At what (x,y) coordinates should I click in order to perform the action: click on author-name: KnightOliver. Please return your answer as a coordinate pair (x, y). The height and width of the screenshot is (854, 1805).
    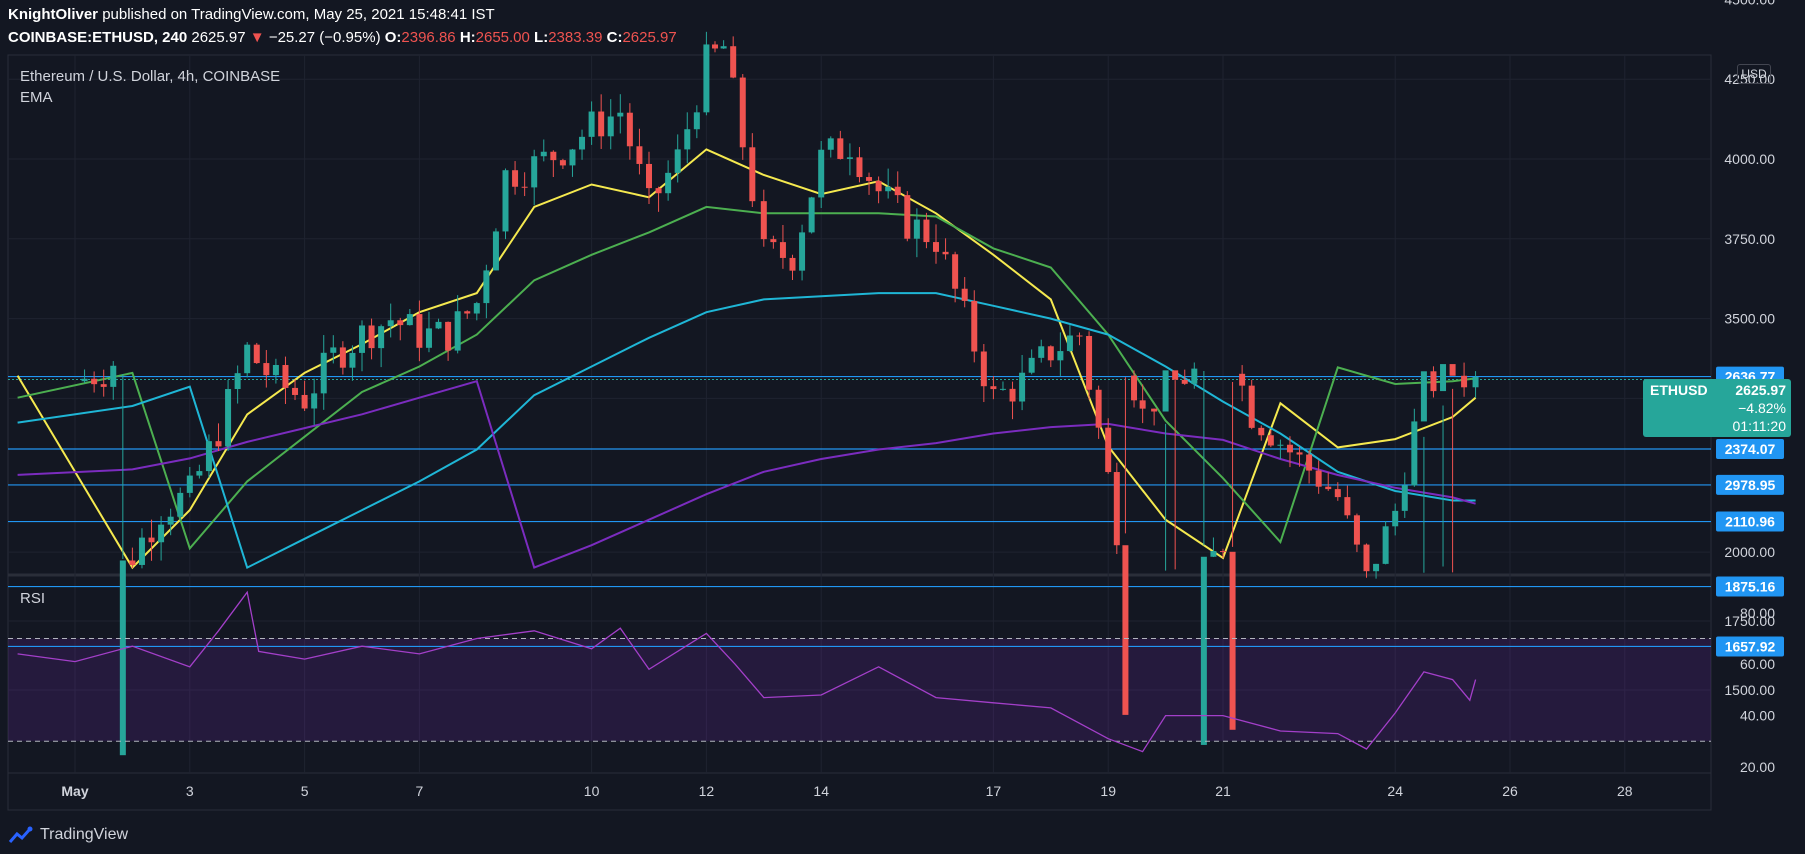
    Looking at the image, I should click on (53, 14).